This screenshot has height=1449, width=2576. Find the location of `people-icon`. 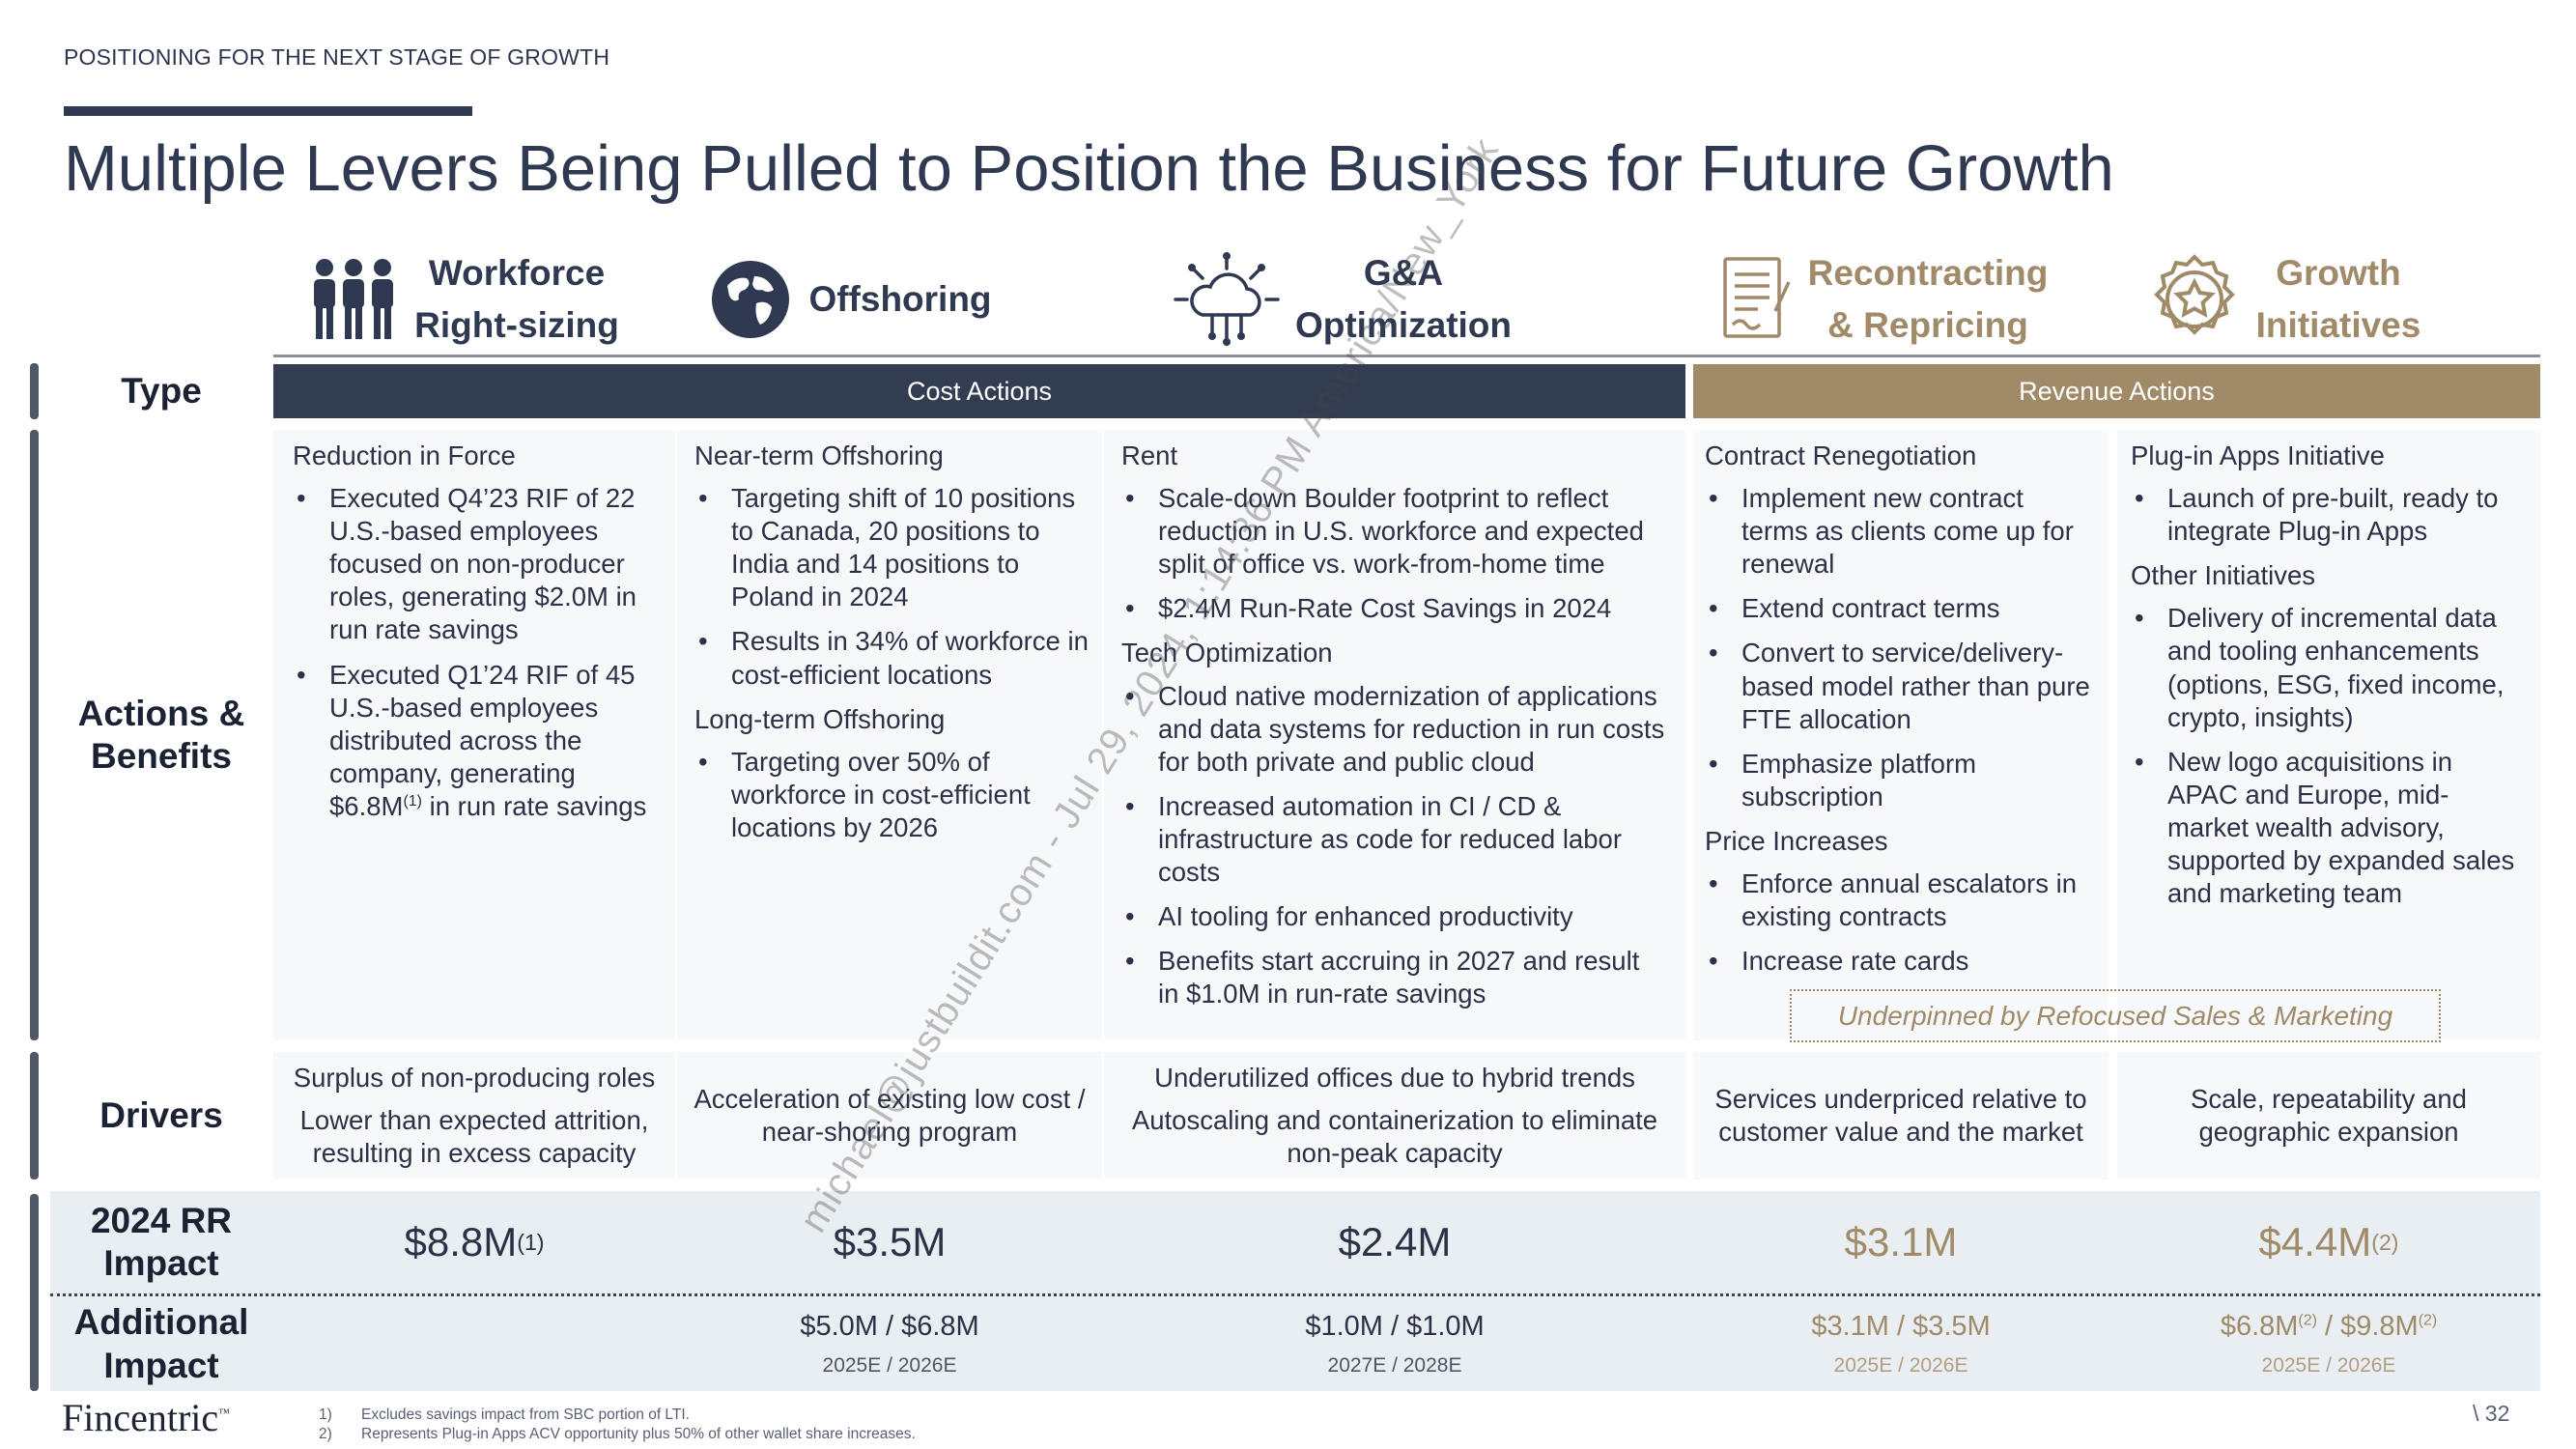

people-icon is located at coordinates (354, 299).